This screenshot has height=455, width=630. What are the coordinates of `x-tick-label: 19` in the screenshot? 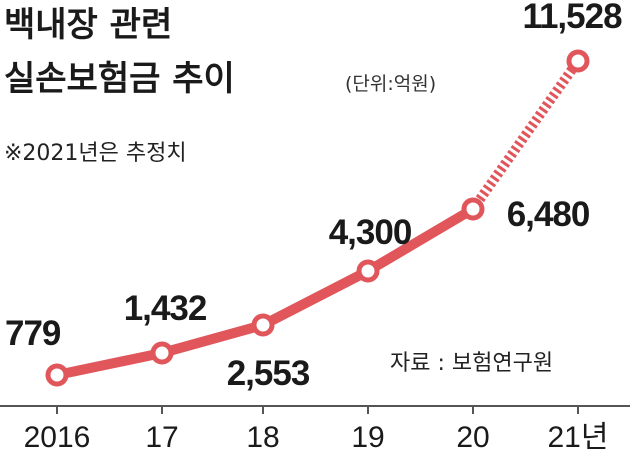 It's located at (367, 437).